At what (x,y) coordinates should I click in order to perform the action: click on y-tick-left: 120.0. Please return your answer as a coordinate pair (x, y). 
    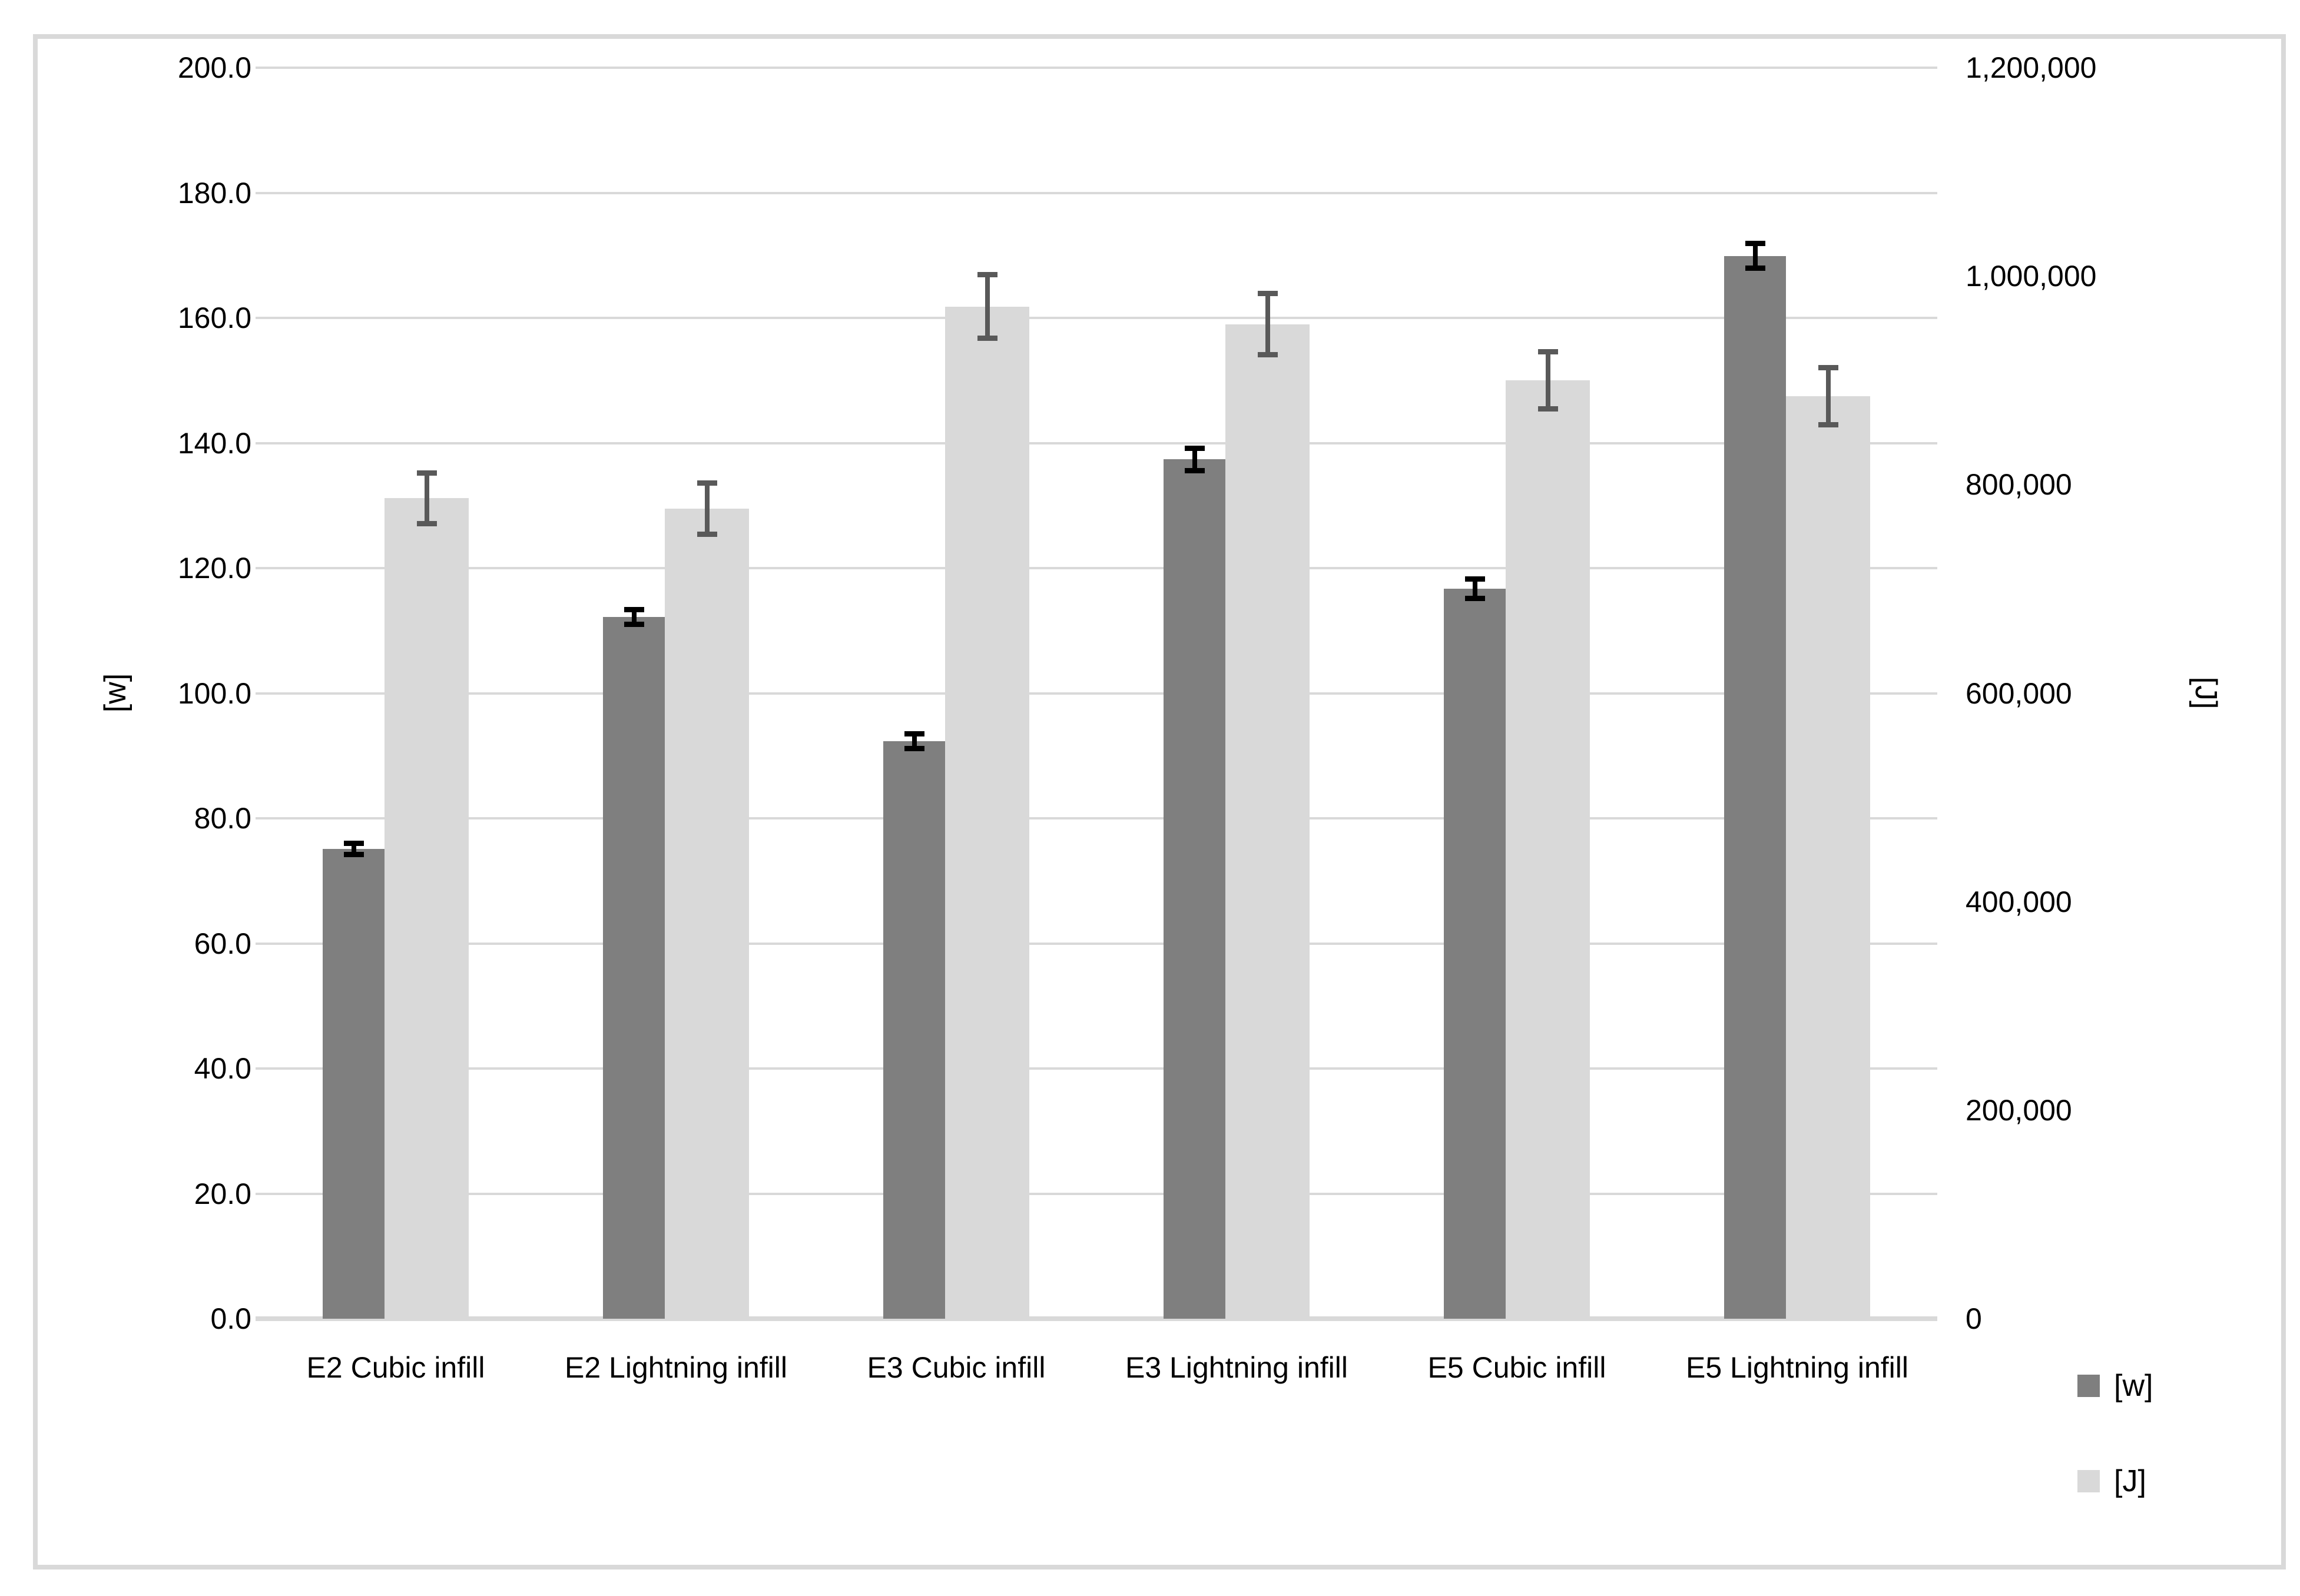
    Looking at the image, I should click on (214, 568).